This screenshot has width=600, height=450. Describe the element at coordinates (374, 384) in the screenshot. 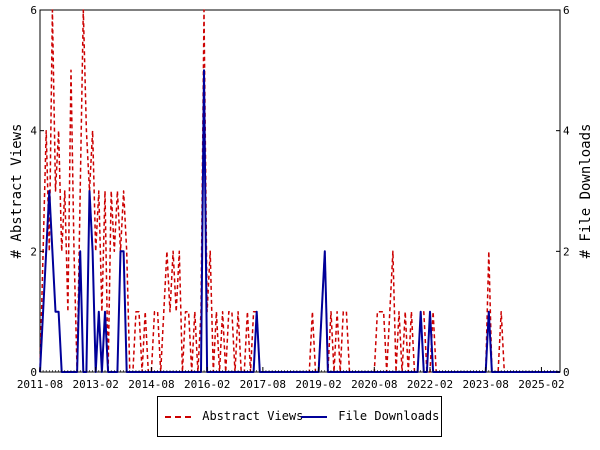

I see `x-tick-label: 2020-08` at that location.